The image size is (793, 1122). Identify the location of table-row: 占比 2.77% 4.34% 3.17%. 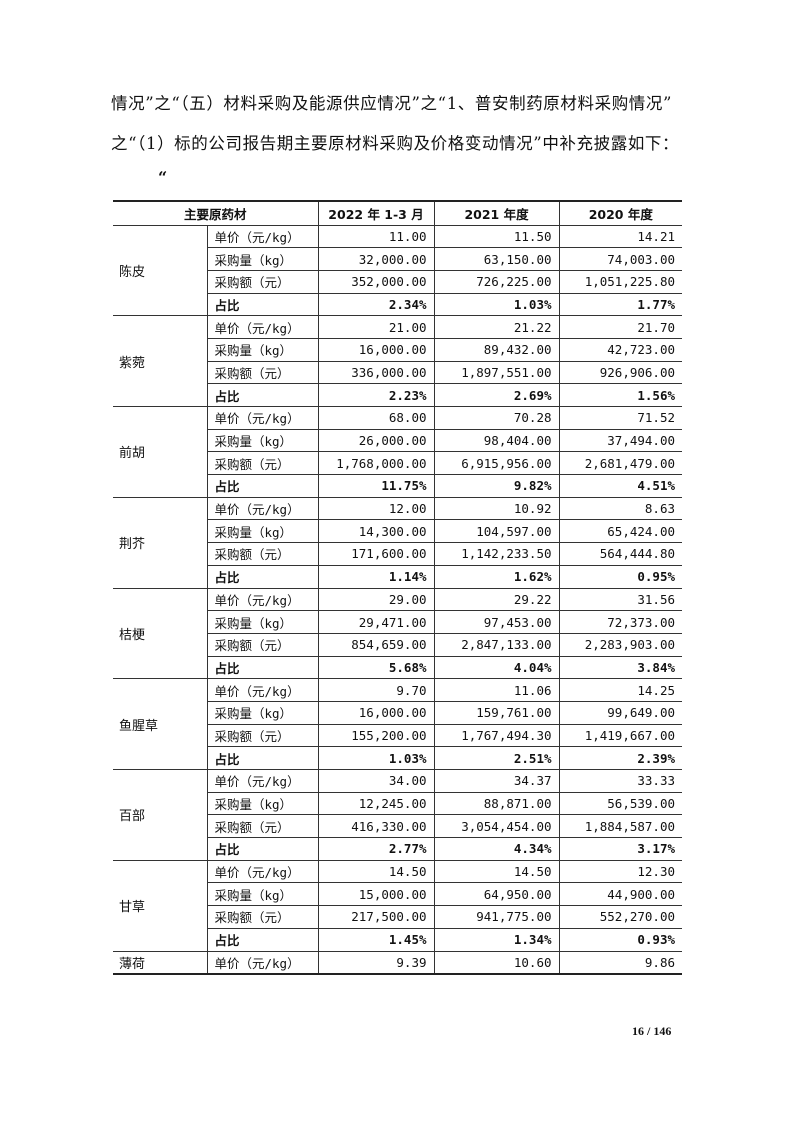
(398, 849).